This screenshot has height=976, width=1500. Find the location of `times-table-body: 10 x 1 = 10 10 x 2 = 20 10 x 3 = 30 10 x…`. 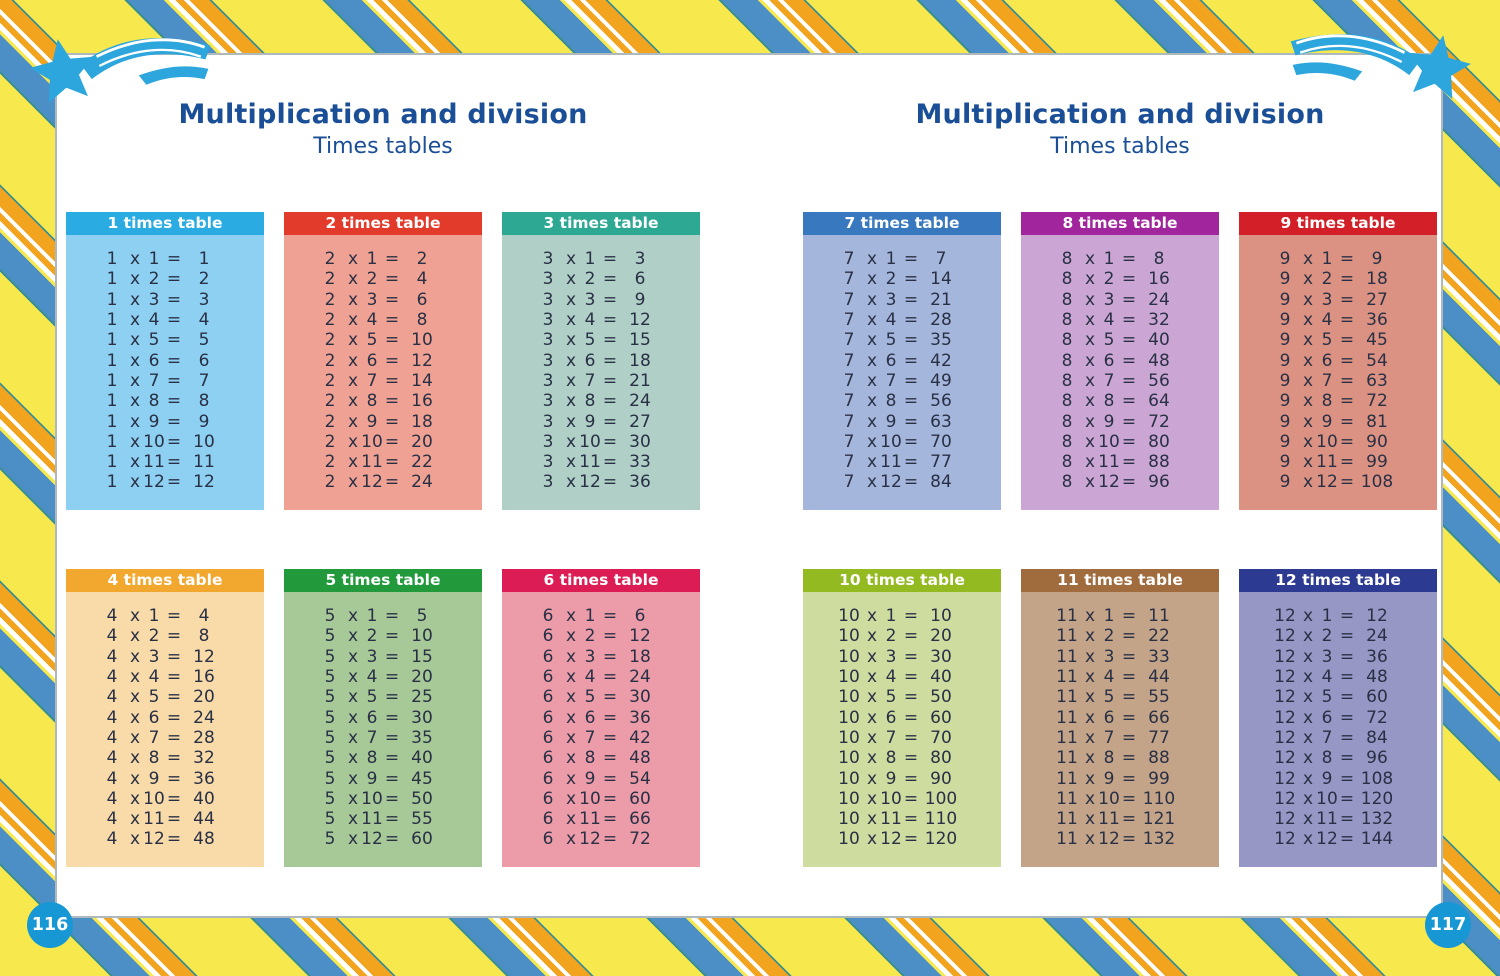

times-table-body: 10 x 1 = 10 10 x 2 = 20 10 x 3 = 30 10 x… is located at coordinates (902, 729).